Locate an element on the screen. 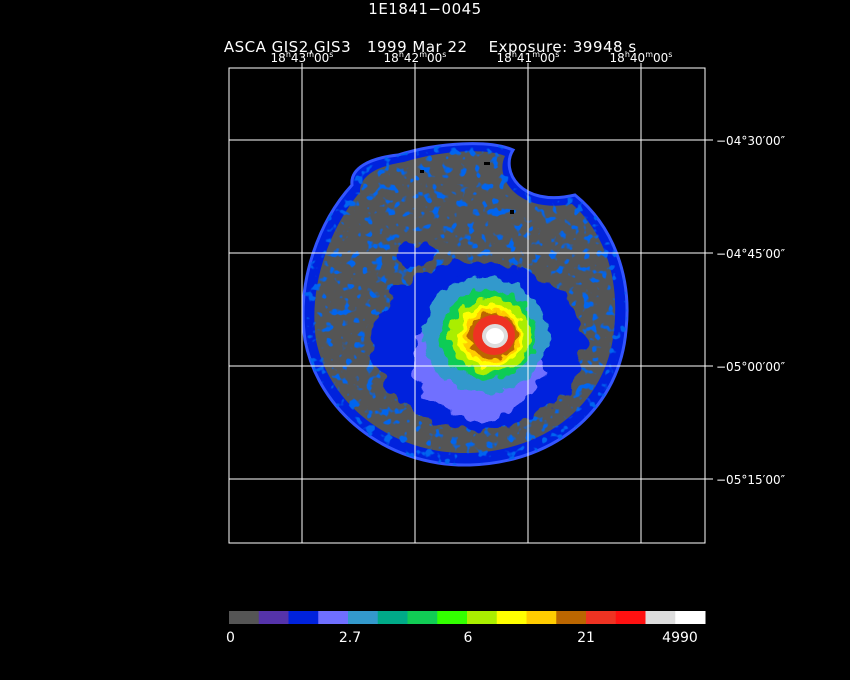 The height and width of the screenshot is (680, 850). object-title: 1E1841−0045 is located at coordinates (425, 9).